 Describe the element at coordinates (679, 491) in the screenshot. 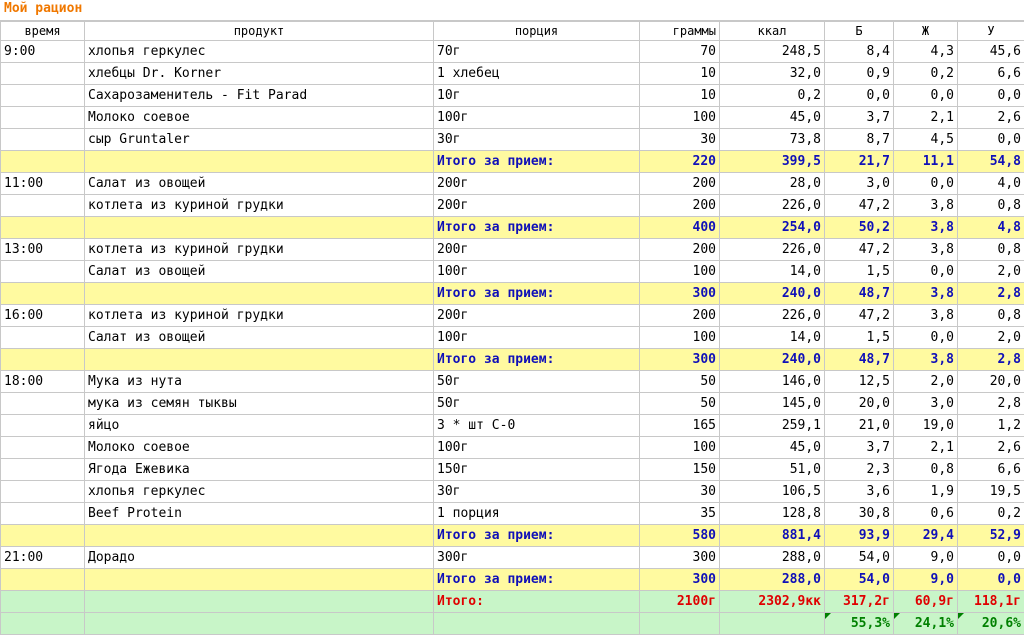

I see `grams-cell: 30` at that location.